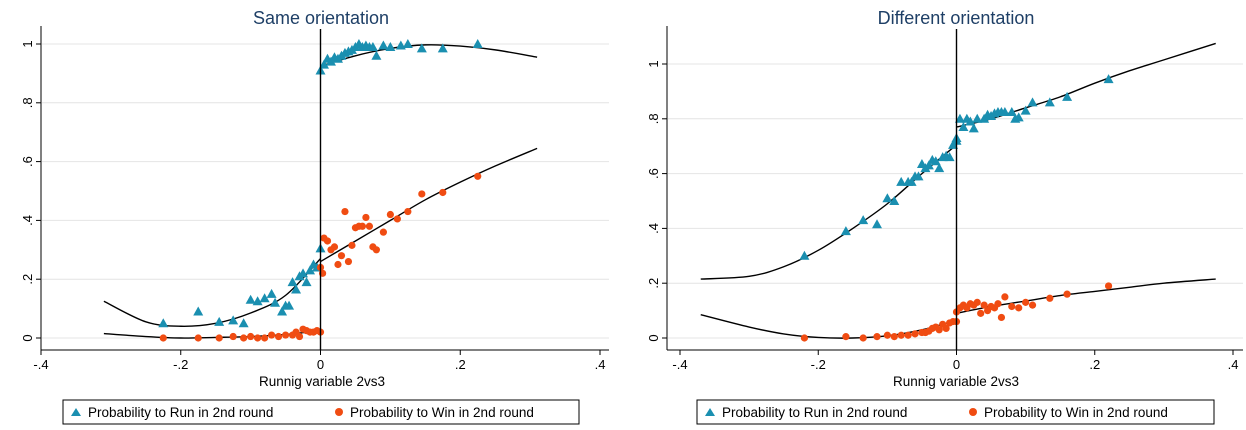  Describe the element at coordinates (339, 412) in the screenshot. I see `legend-marker-win` at that location.